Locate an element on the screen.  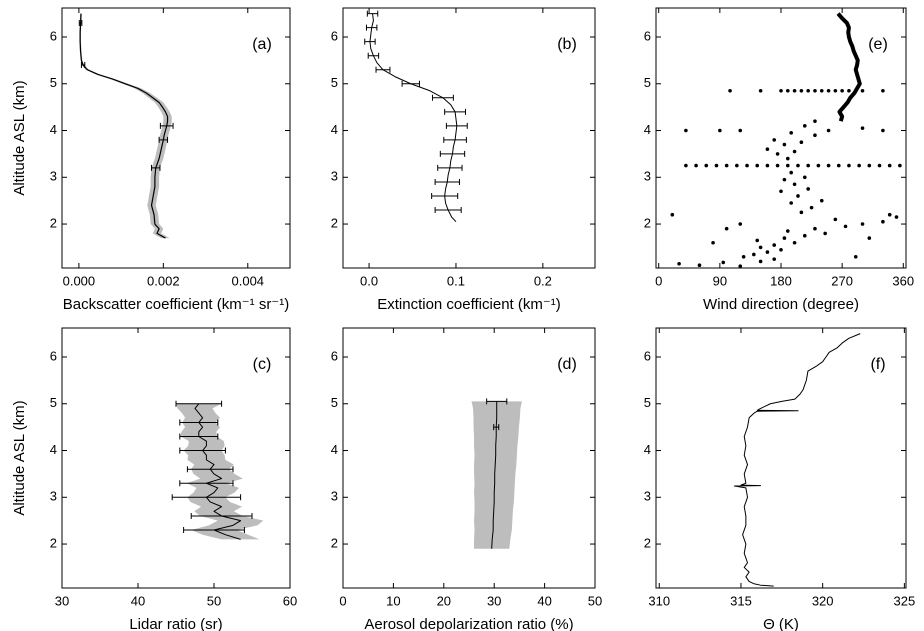
panel-label: (c) is located at coordinates (262, 364).